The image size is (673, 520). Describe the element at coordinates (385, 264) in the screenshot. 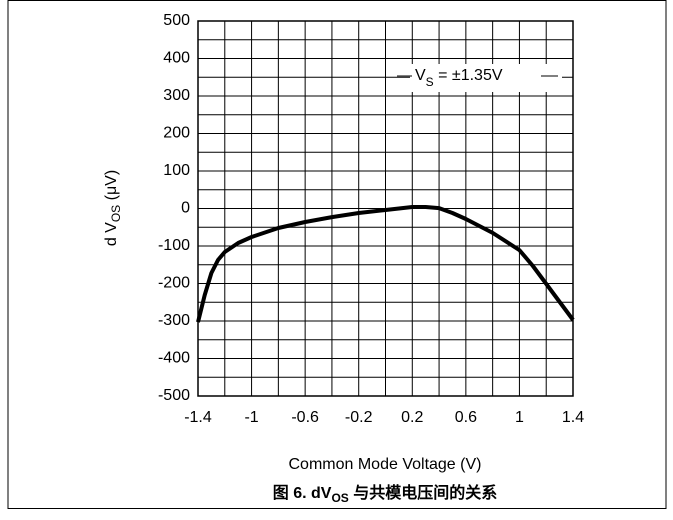

I see `data-line` at that location.